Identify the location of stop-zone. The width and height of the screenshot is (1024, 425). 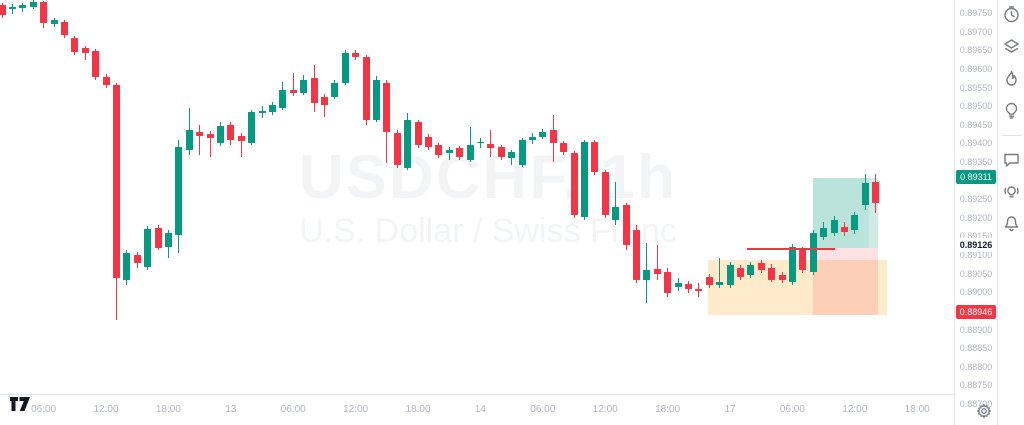
(845, 281).